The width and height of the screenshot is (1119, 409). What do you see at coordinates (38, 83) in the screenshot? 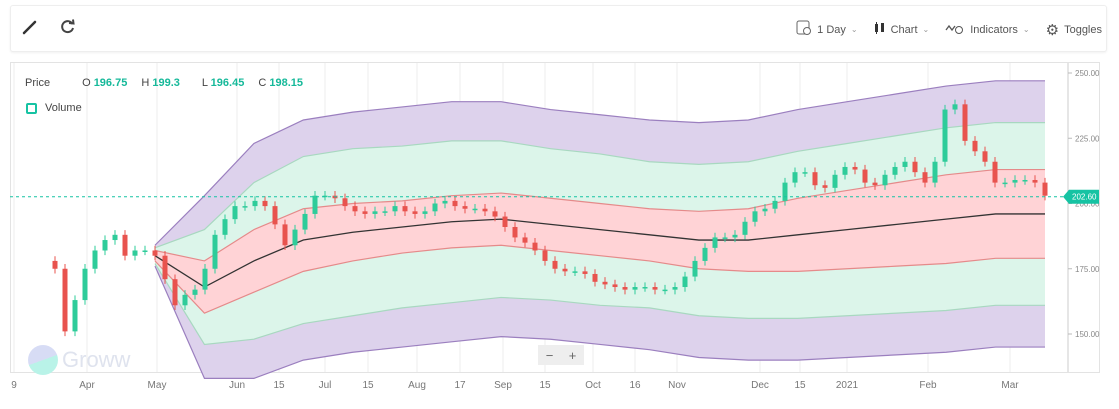
I see `price-label: Price` at bounding box center [38, 83].